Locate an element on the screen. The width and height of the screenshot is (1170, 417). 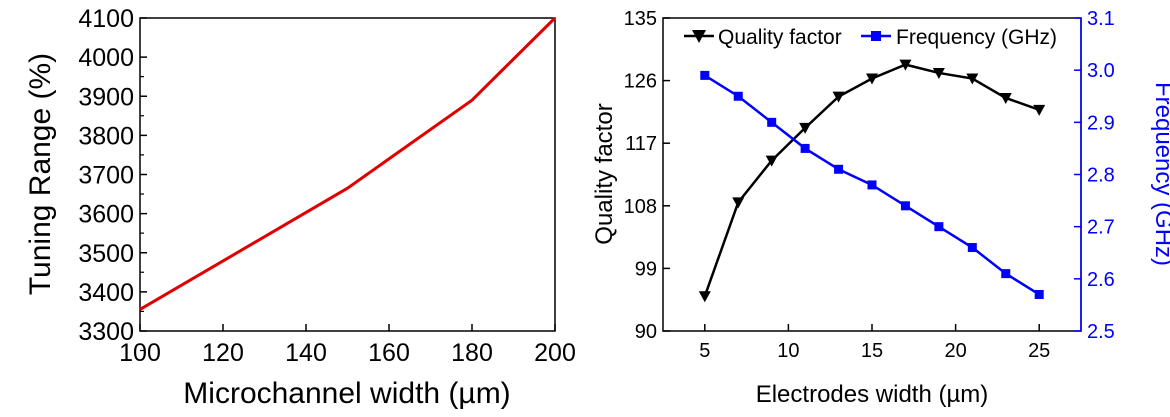
y-axis-label: Quality factor is located at coordinates (604, 173).